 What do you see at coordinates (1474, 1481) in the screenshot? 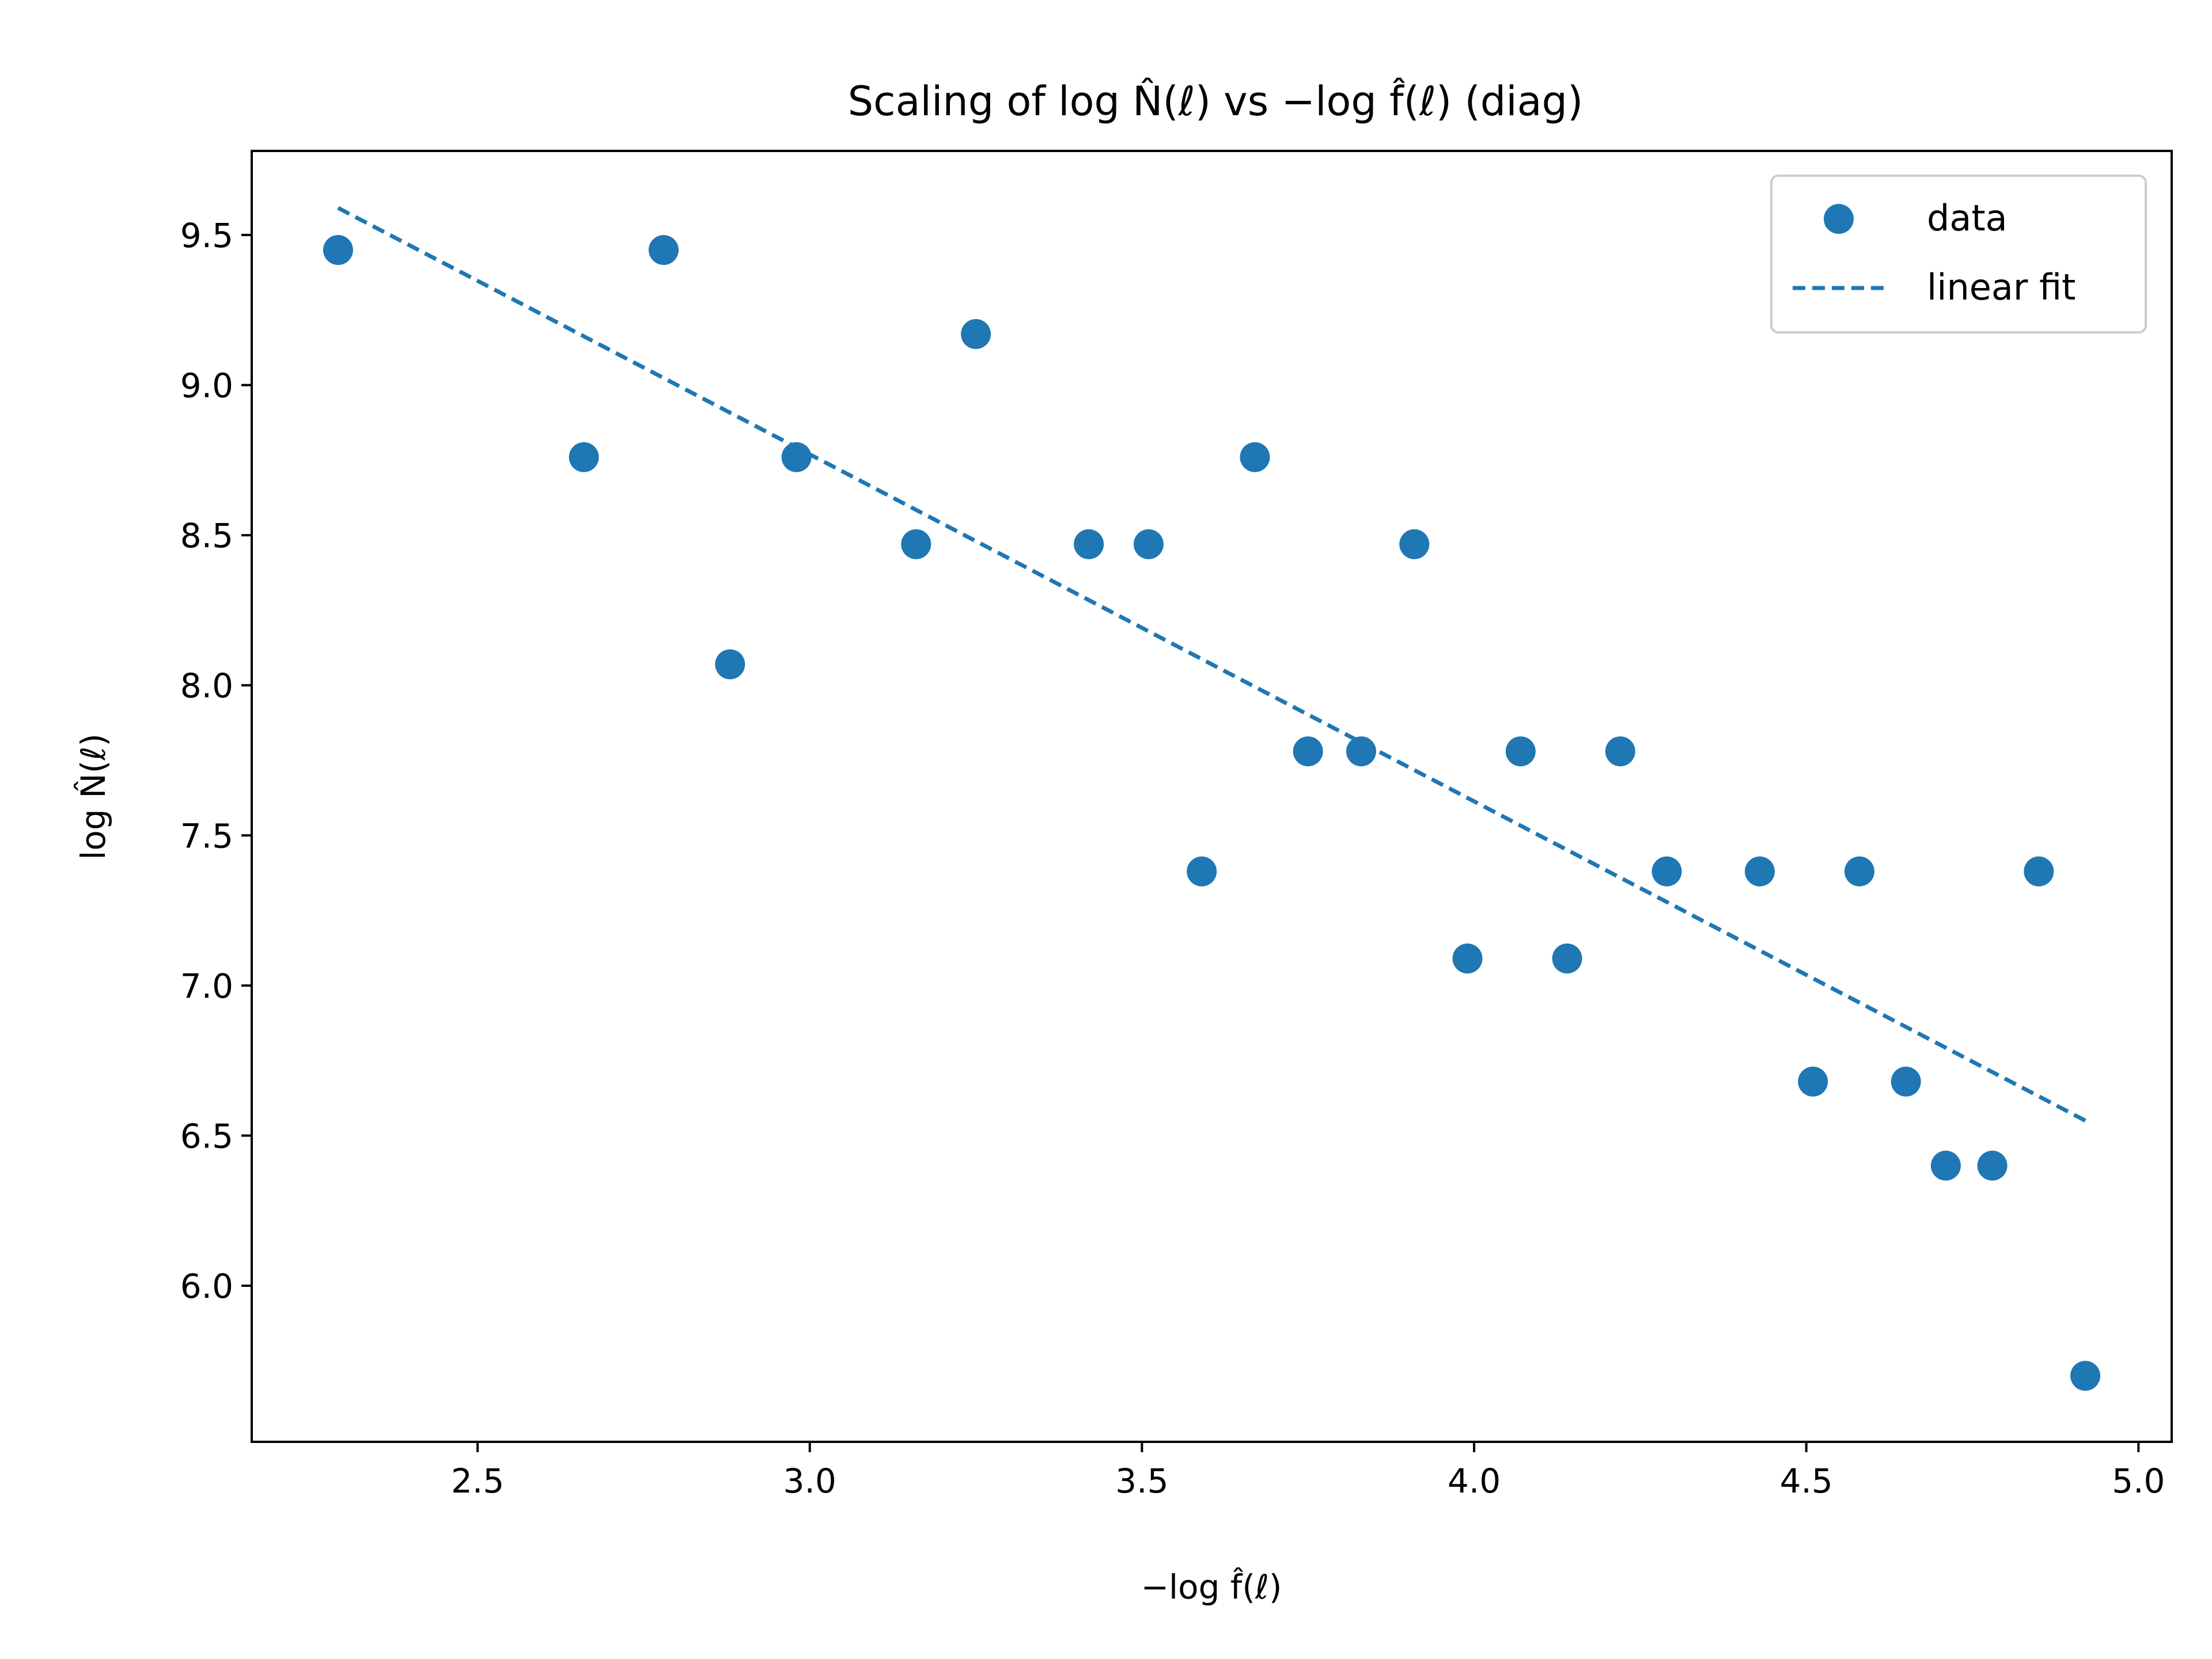
I see `x-tick-label: 4.0` at bounding box center [1474, 1481].